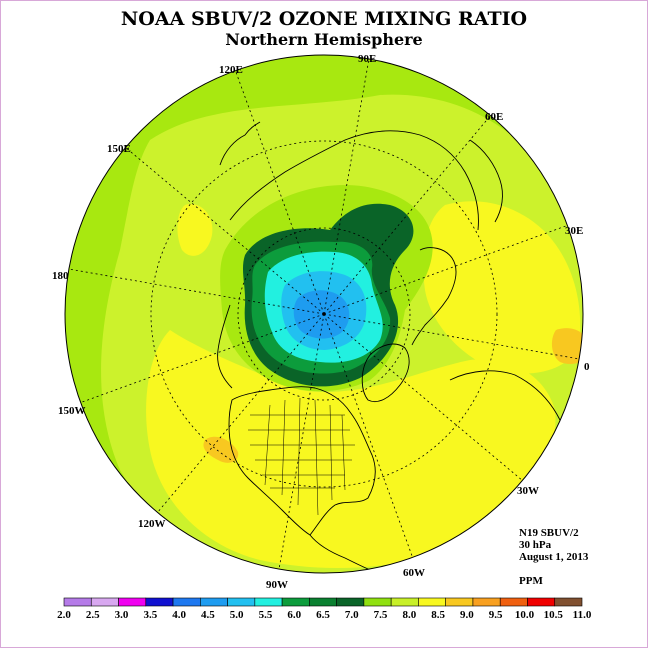 This screenshot has height=648, width=648. I want to click on state-grid, so click(301, 456).